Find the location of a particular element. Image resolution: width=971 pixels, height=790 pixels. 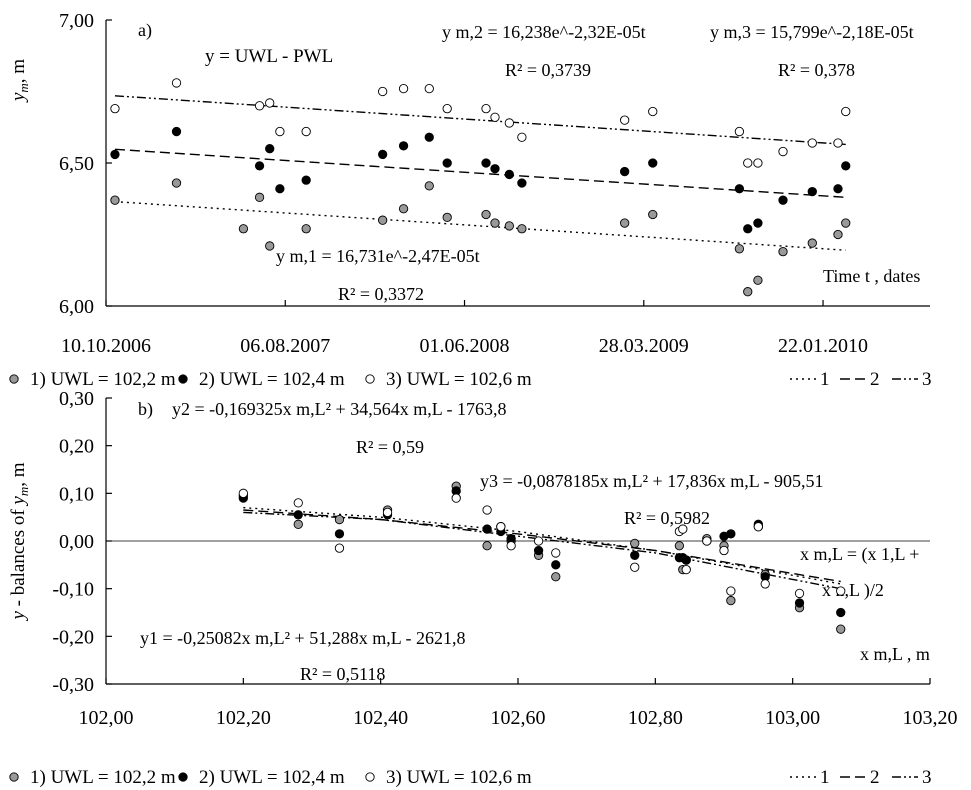

panel-a-y-tick-label: 6,00 is located at coordinates (76, 307).